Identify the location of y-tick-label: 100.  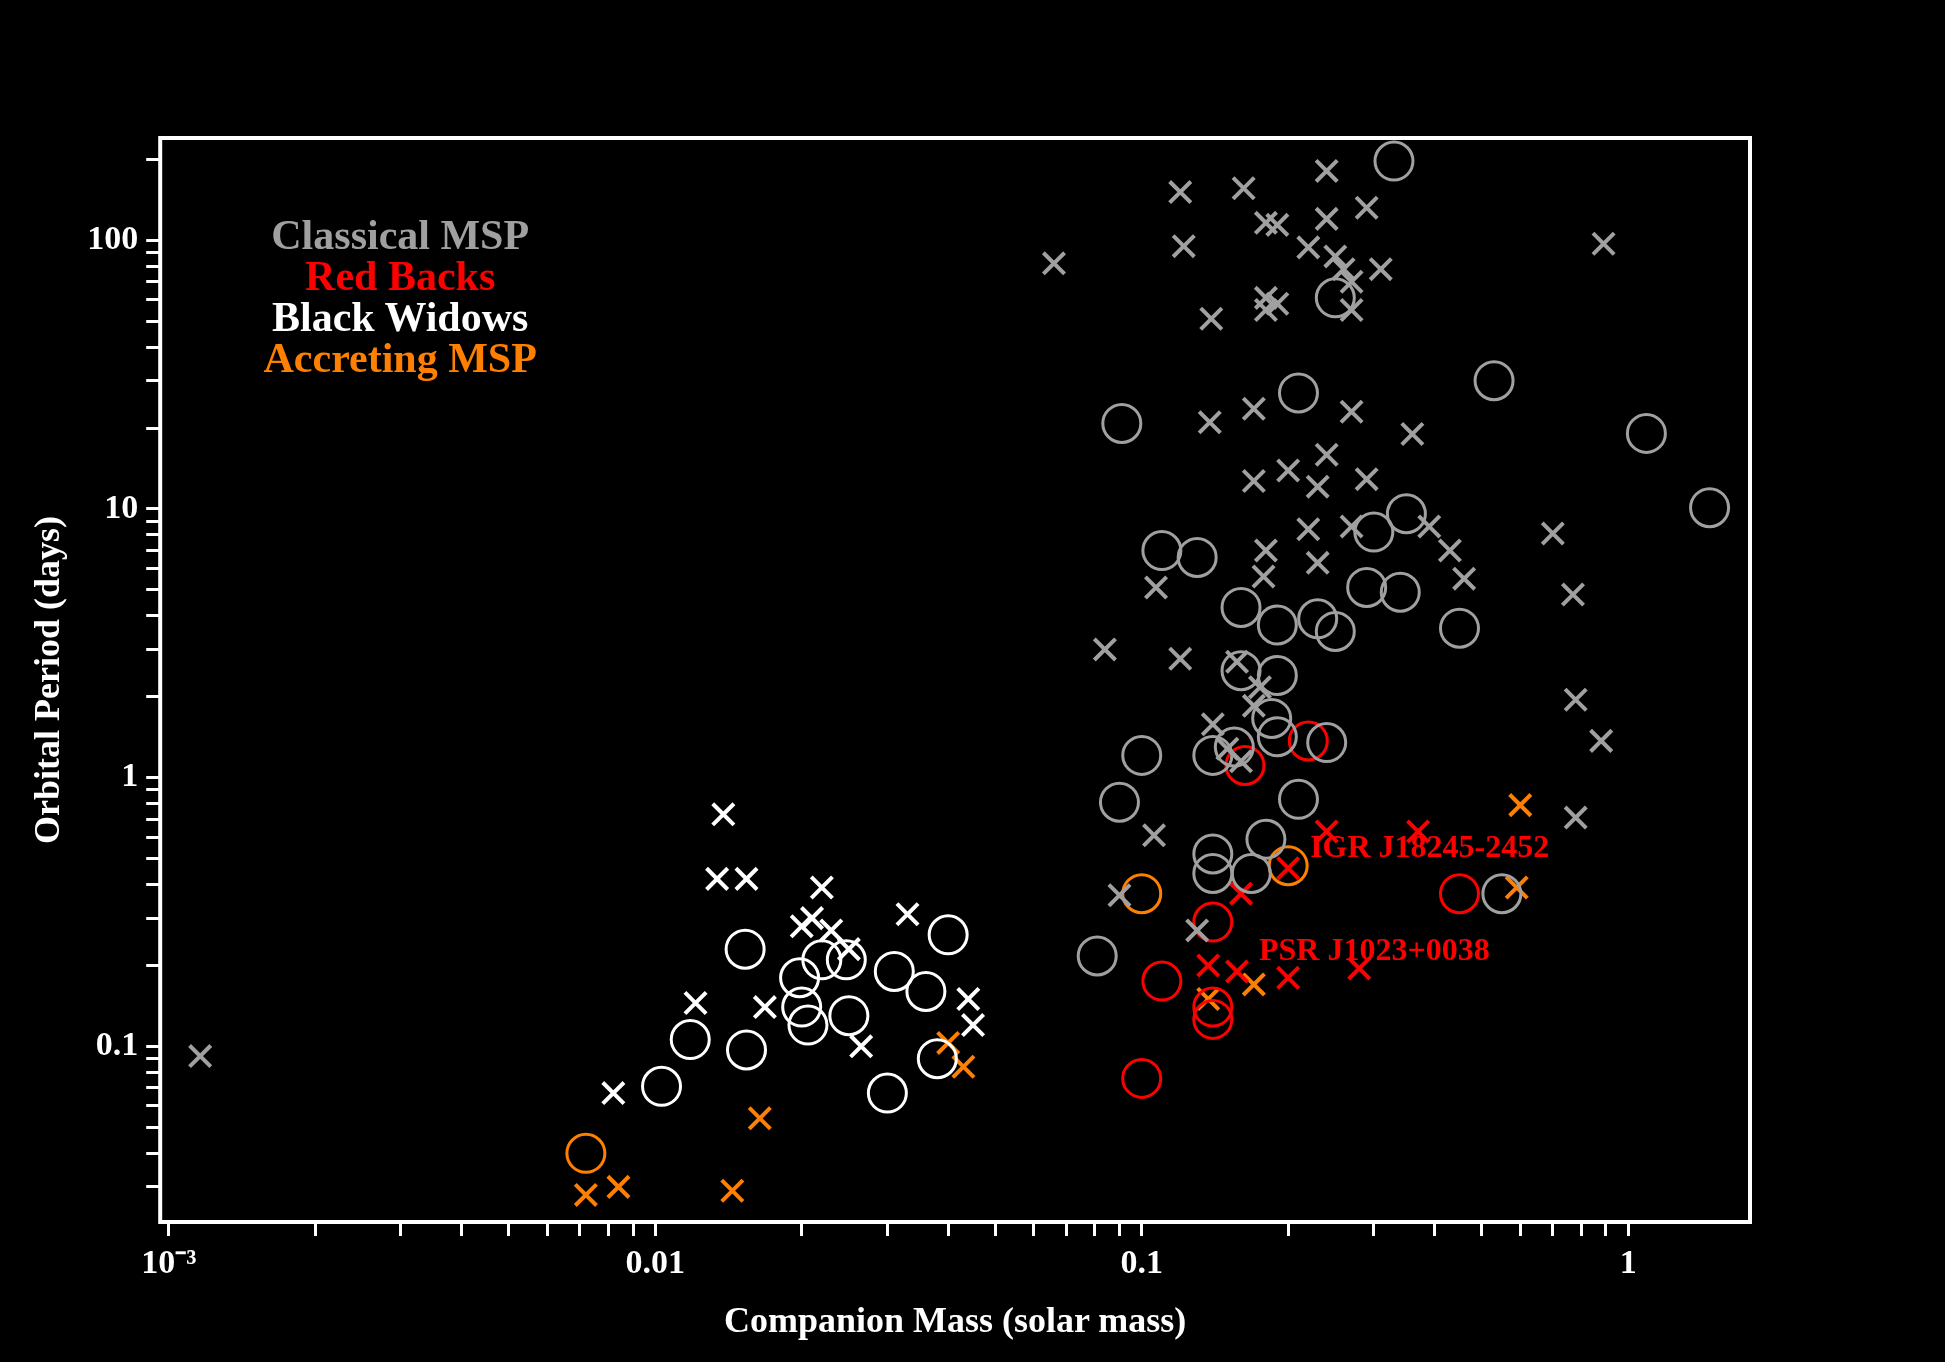
(113, 237).